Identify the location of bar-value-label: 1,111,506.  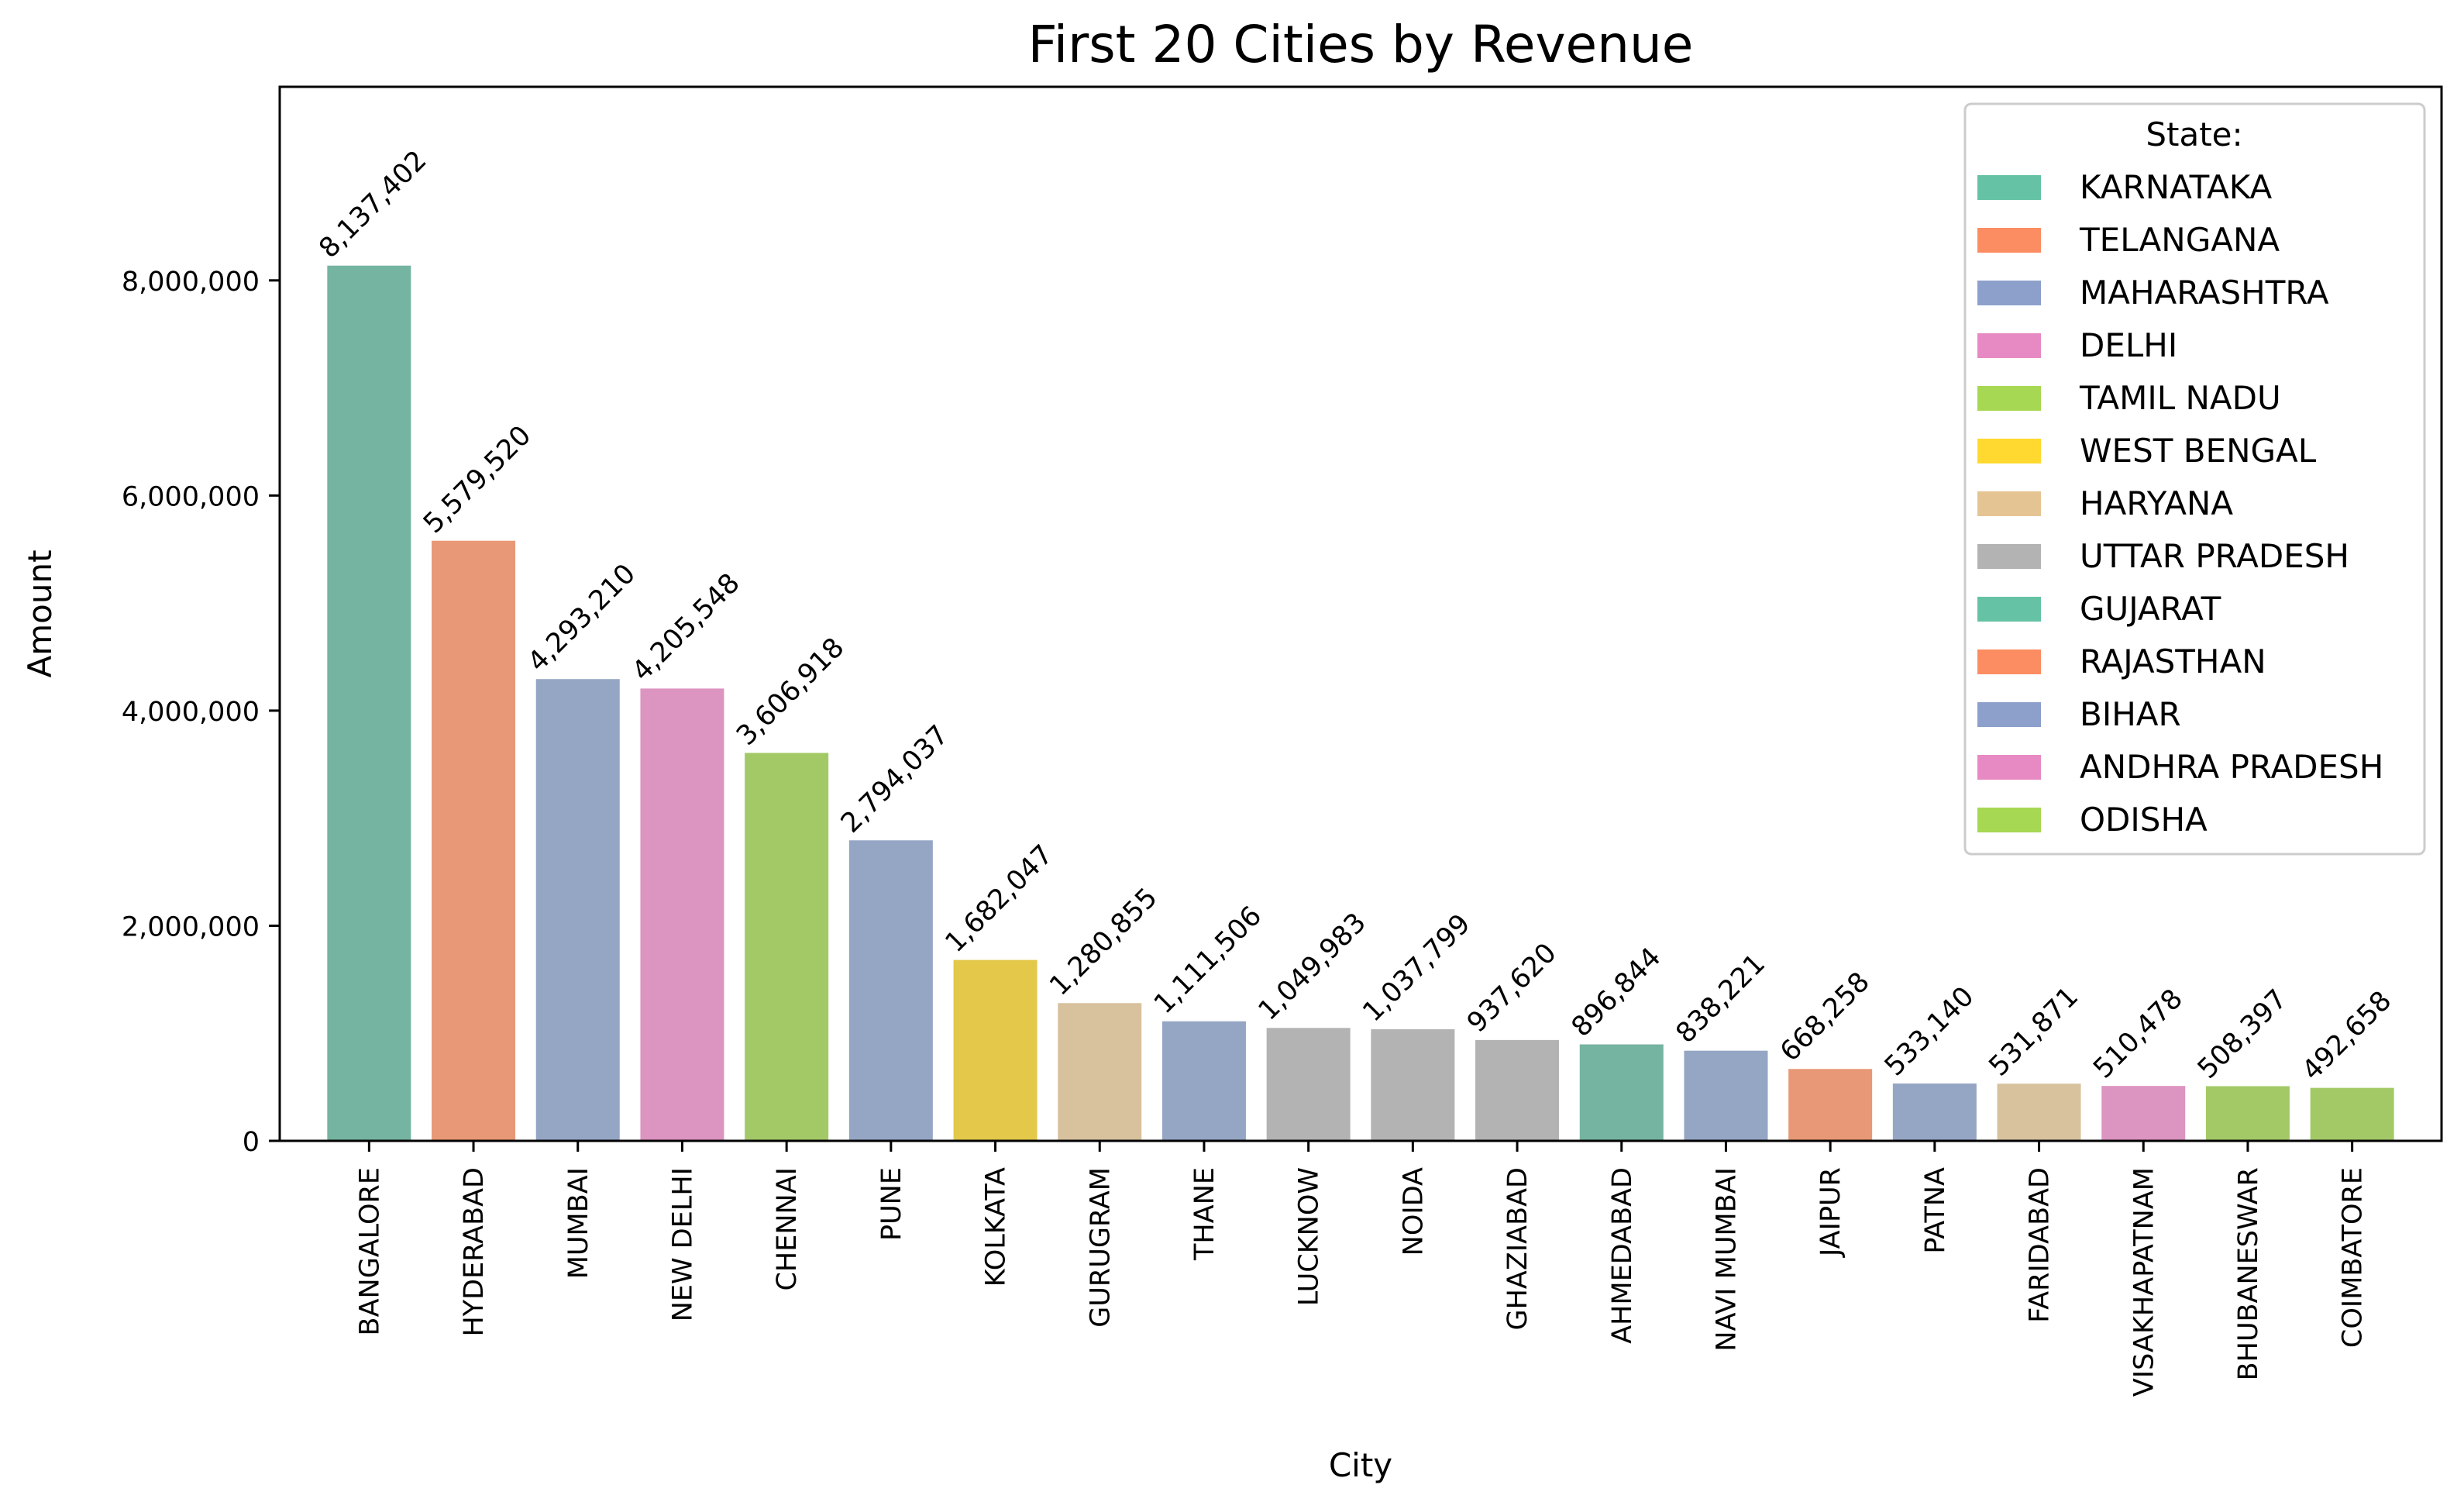
(1208, 961).